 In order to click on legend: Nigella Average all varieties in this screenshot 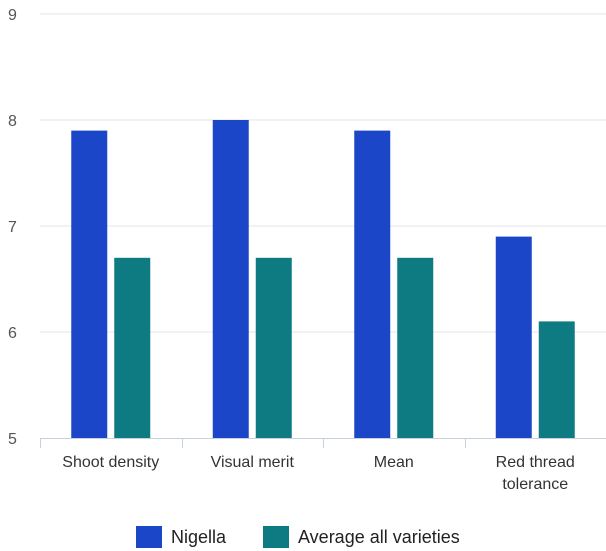, I will do `click(303, 537)`.